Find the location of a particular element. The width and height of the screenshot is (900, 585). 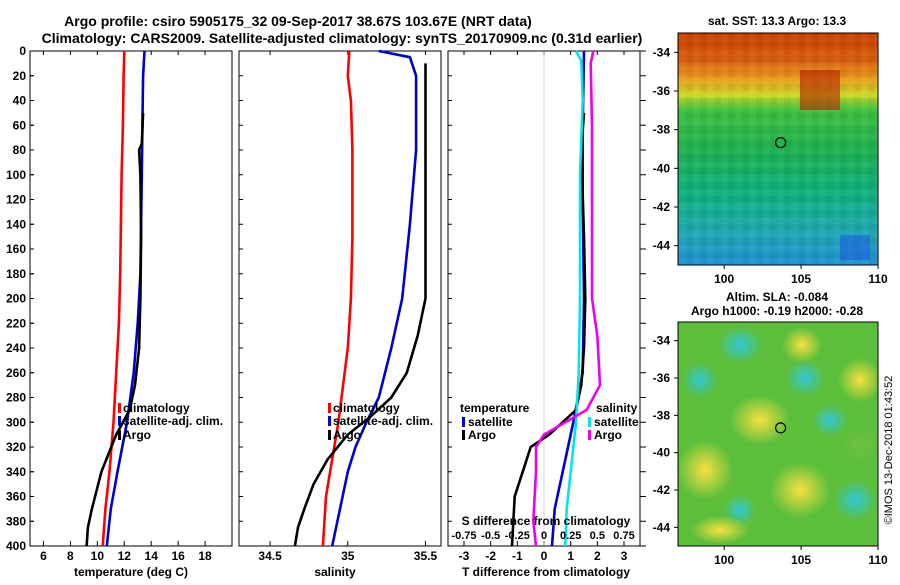

legend-swatch-sal-satellite is located at coordinates (589, 422).